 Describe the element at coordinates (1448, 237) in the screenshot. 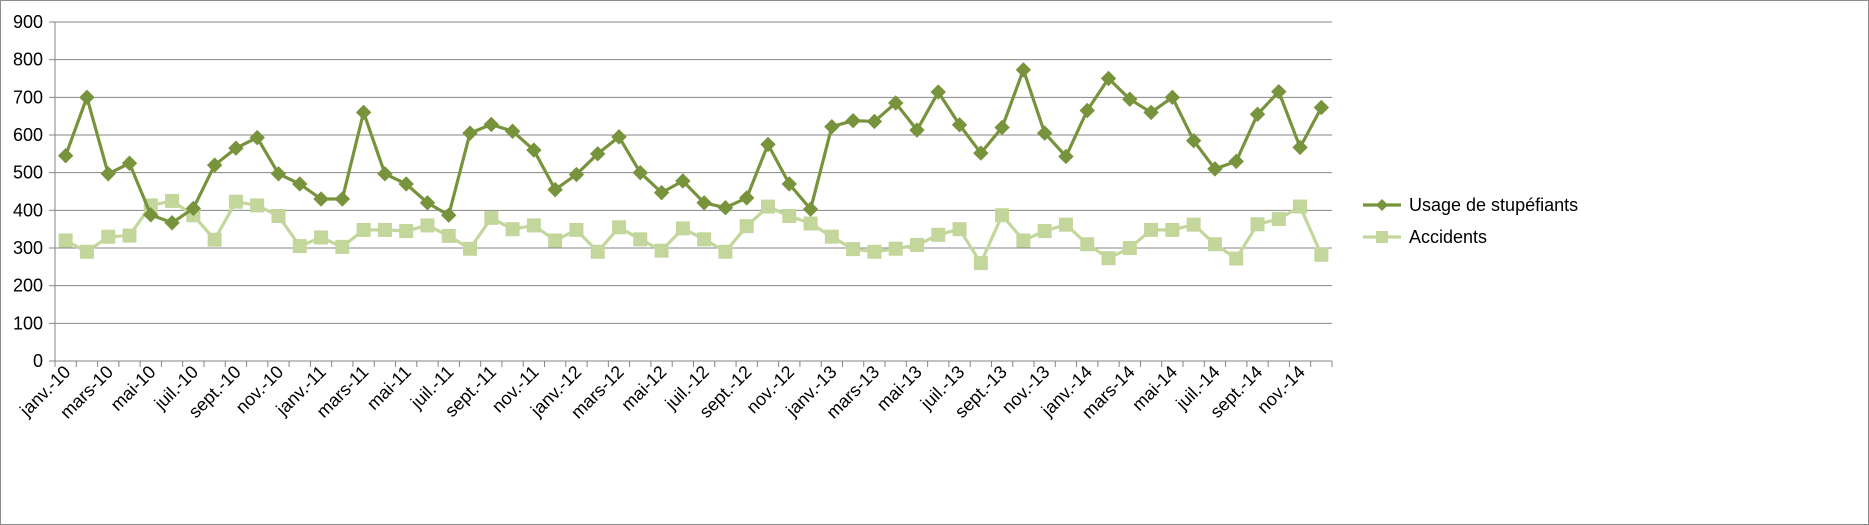

I see `legend-label: Accidents` at that location.